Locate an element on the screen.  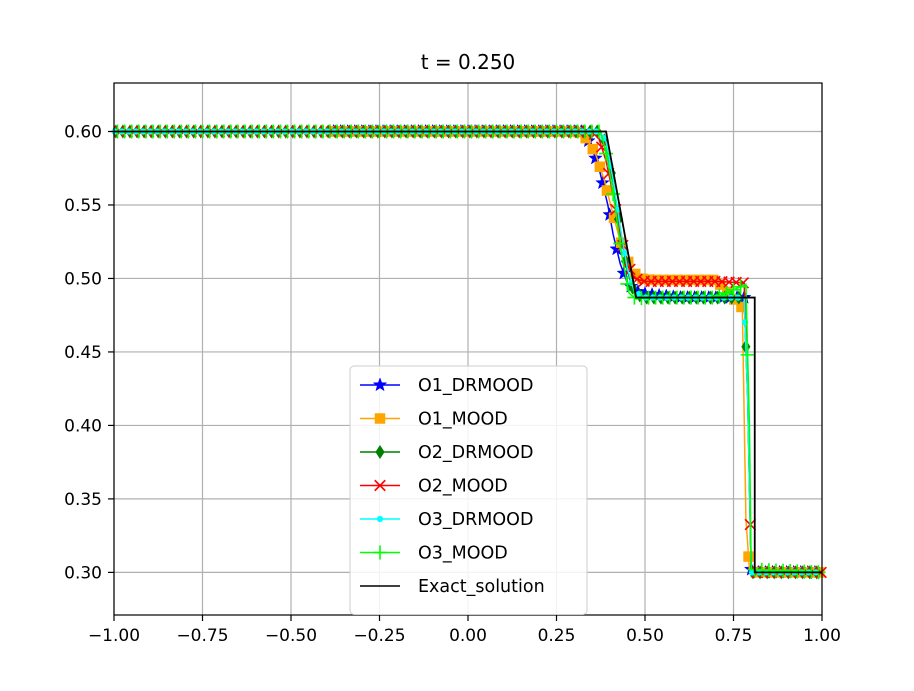
legend-item-O2_MOOD: O2_MOOD is located at coordinates (434, 487).